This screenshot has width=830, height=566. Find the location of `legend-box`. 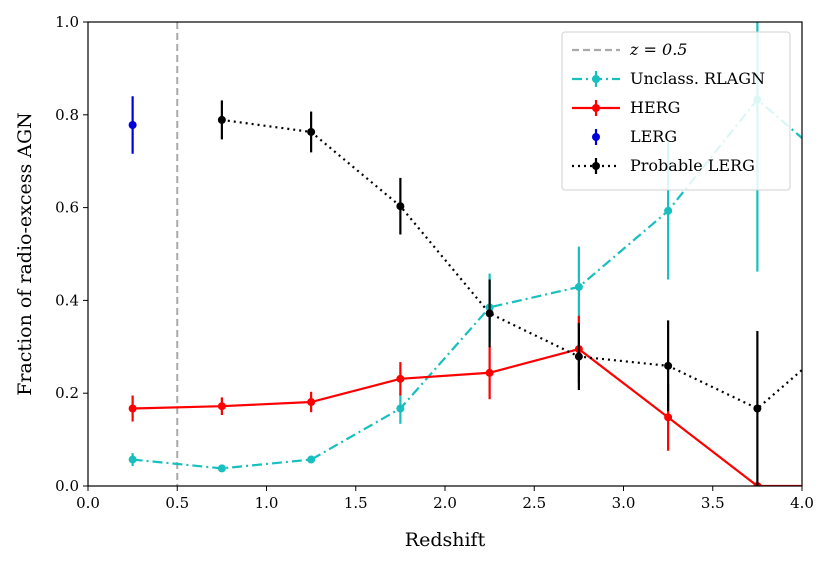

legend-box is located at coordinates (676, 111).